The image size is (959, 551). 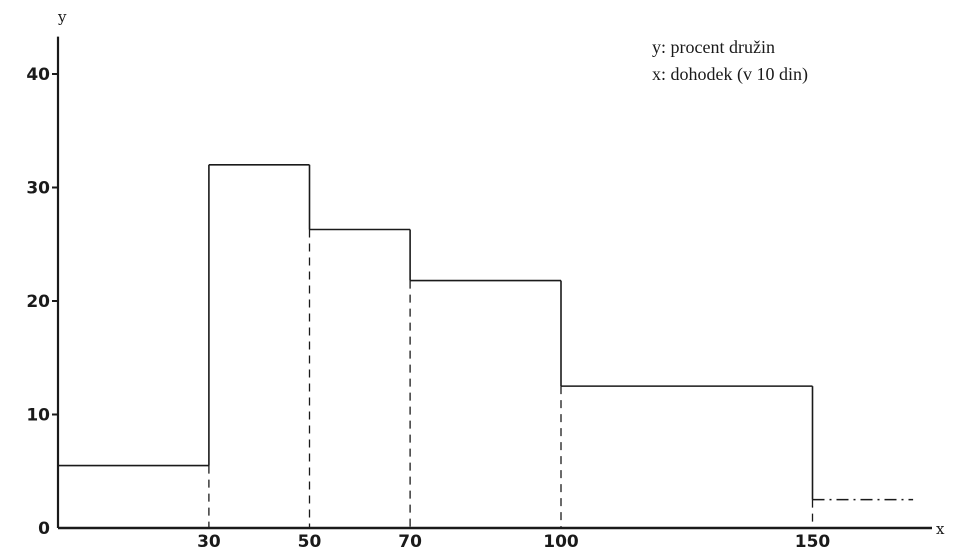 I want to click on x-tick-label-150: 150, so click(x=813, y=541).